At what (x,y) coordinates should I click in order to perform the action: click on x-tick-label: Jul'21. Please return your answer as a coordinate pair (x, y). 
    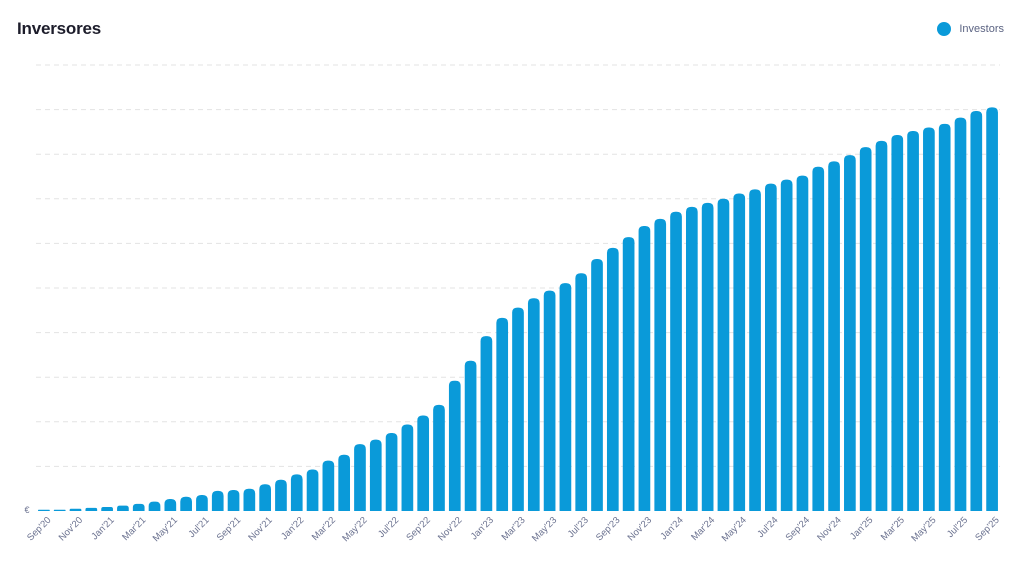
    Looking at the image, I should click on (198, 527).